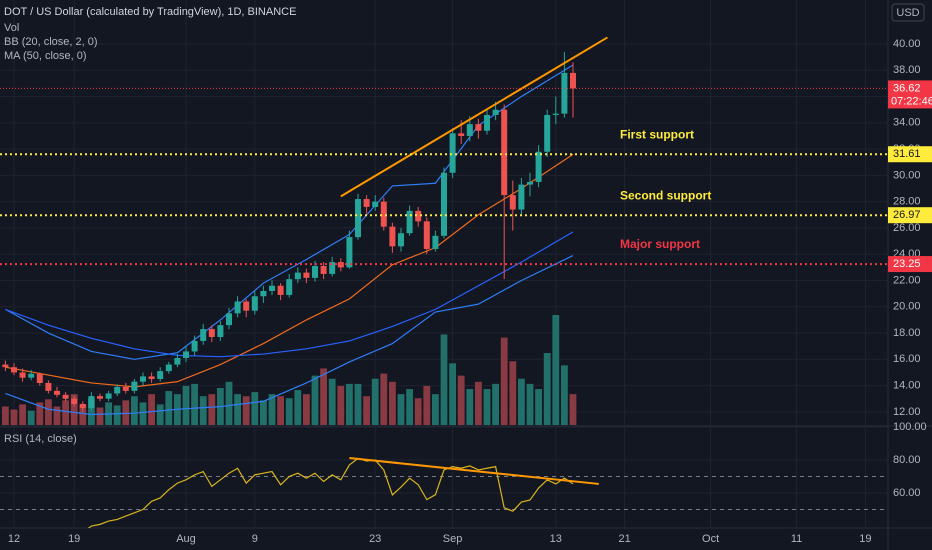 The height and width of the screenshot is (550, 932). Describe the element at coordinates (865, 539) in the screenshot. I see `x-tick-label: 19` at that location.